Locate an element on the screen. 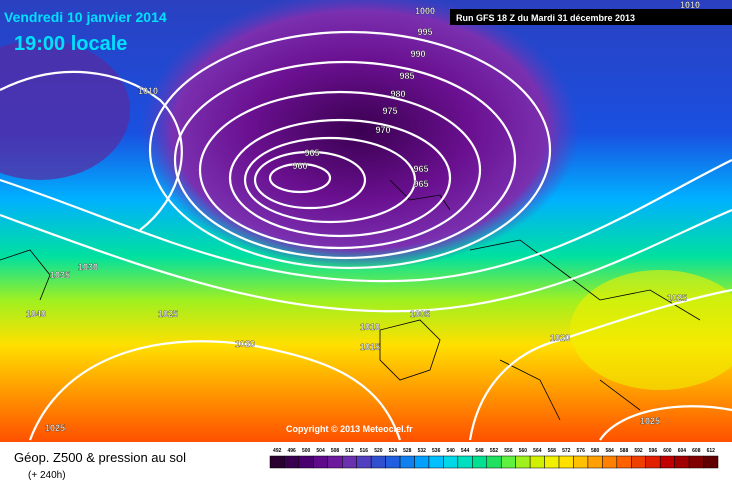 The height and width of the screenshot is (493, 732). run-box is located at coordinates (591, 17).